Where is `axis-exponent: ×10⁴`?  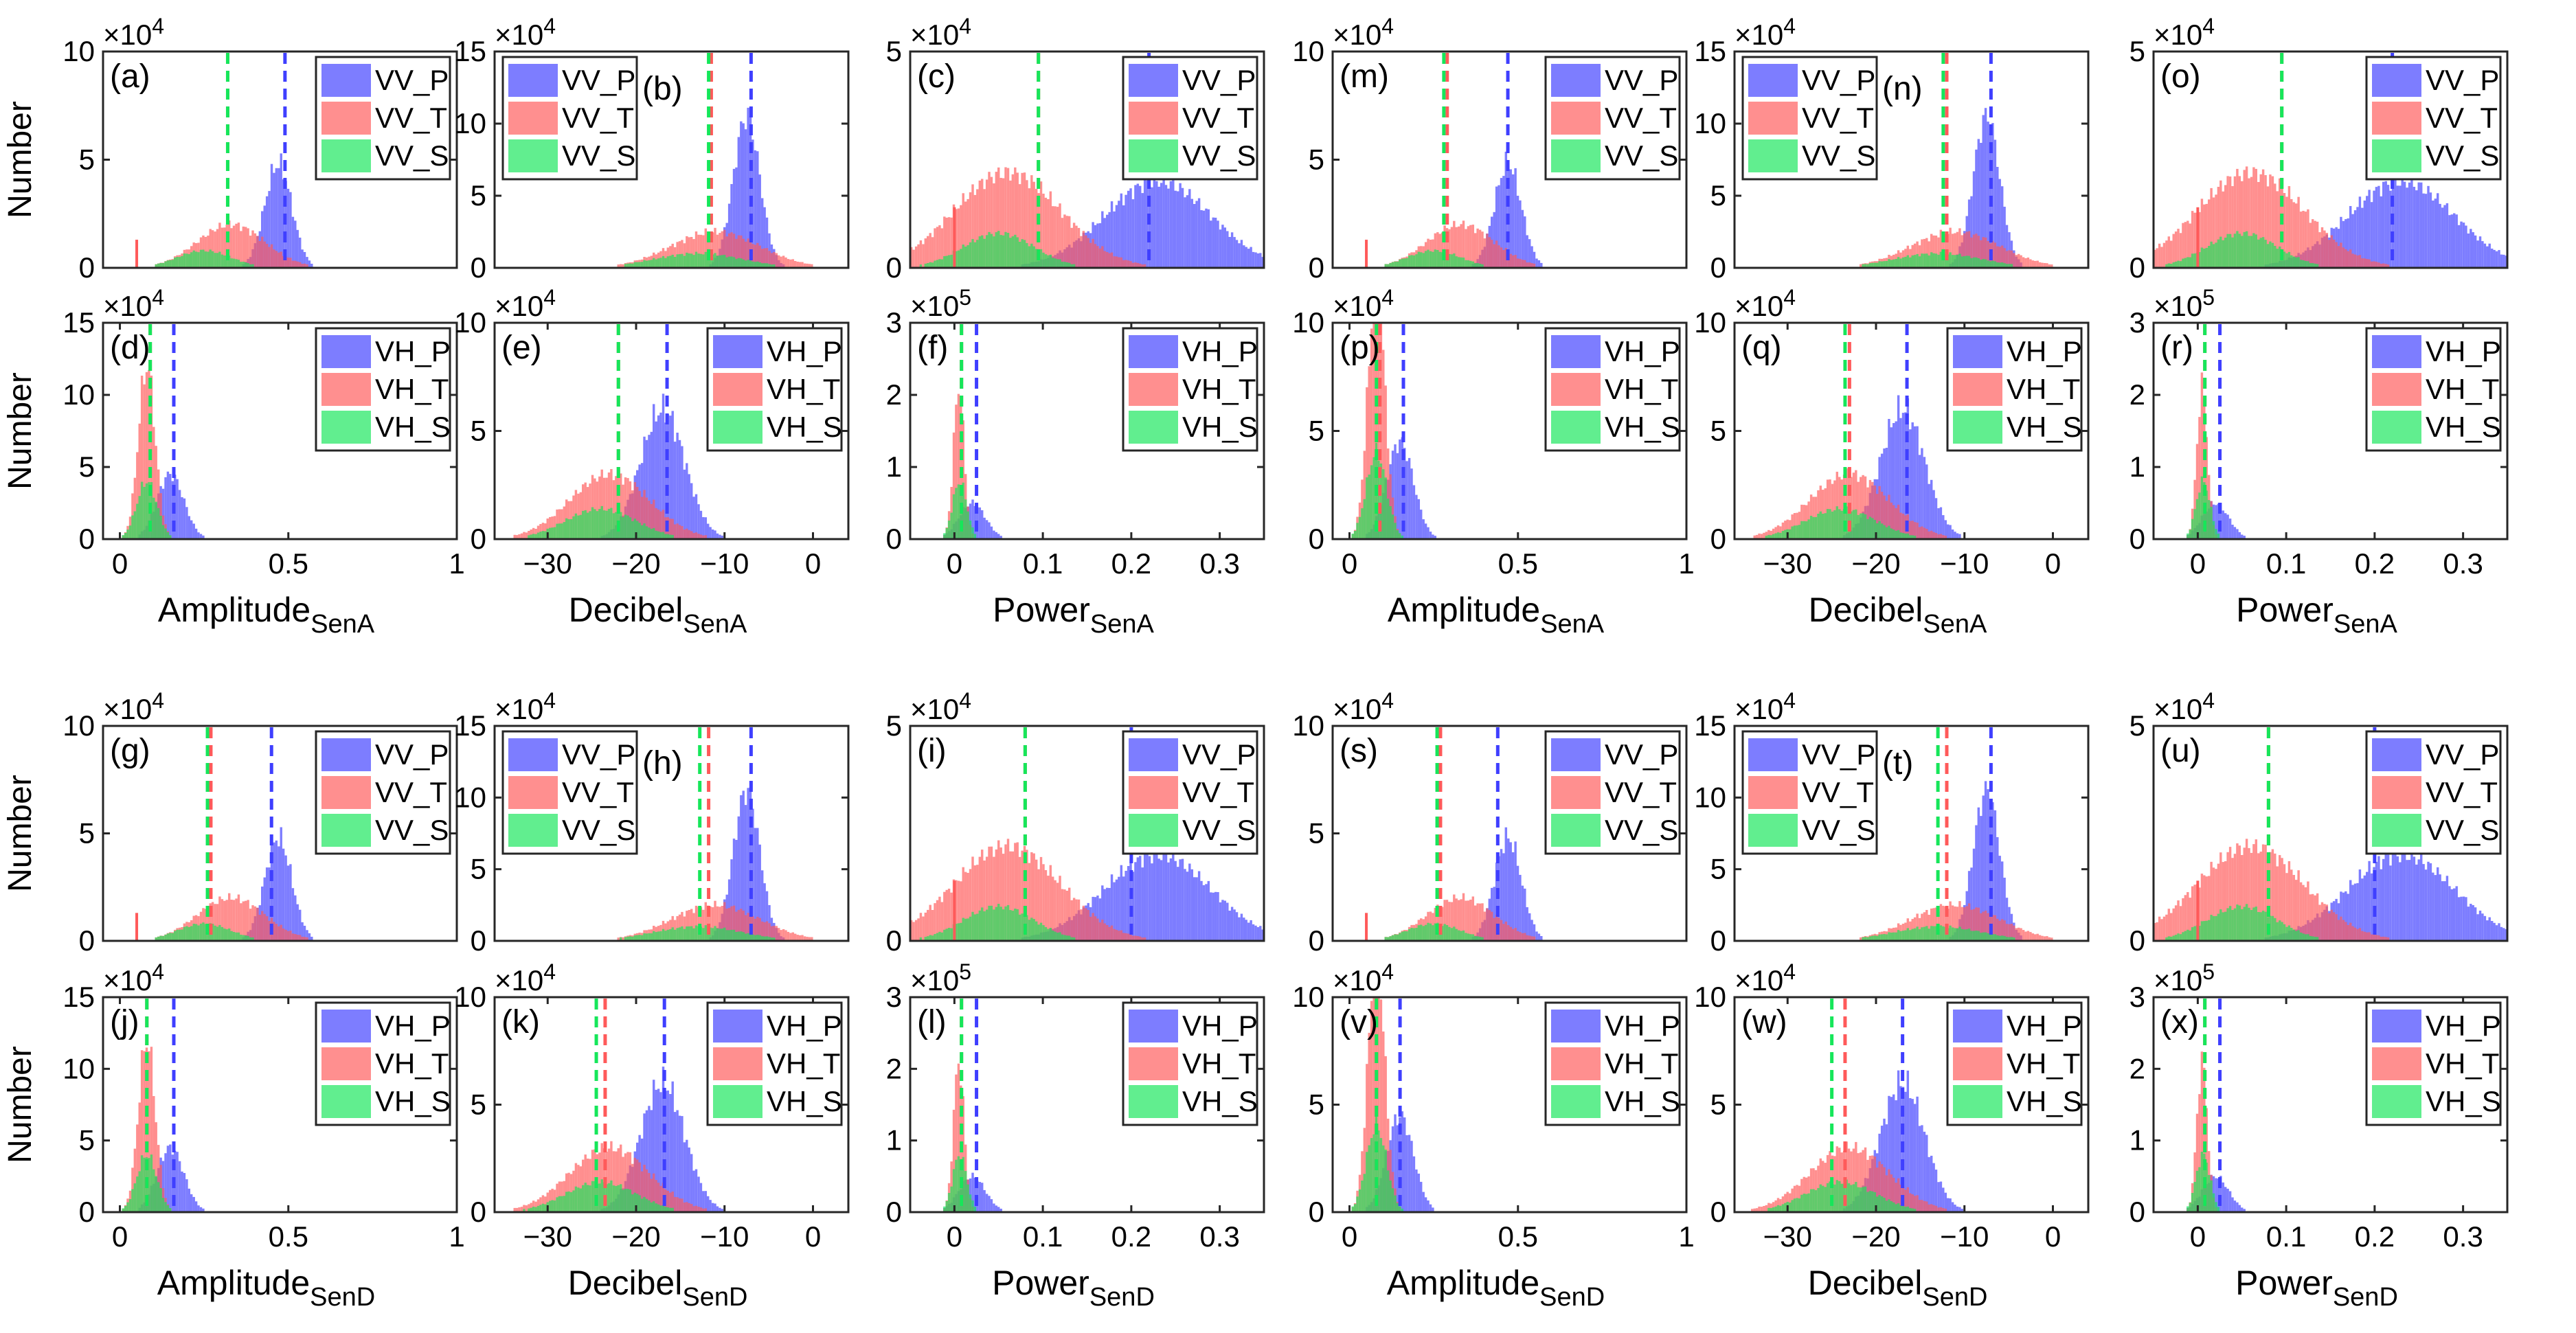
axis-exponent: ×10⁴ is located at coordinates (133, 303).